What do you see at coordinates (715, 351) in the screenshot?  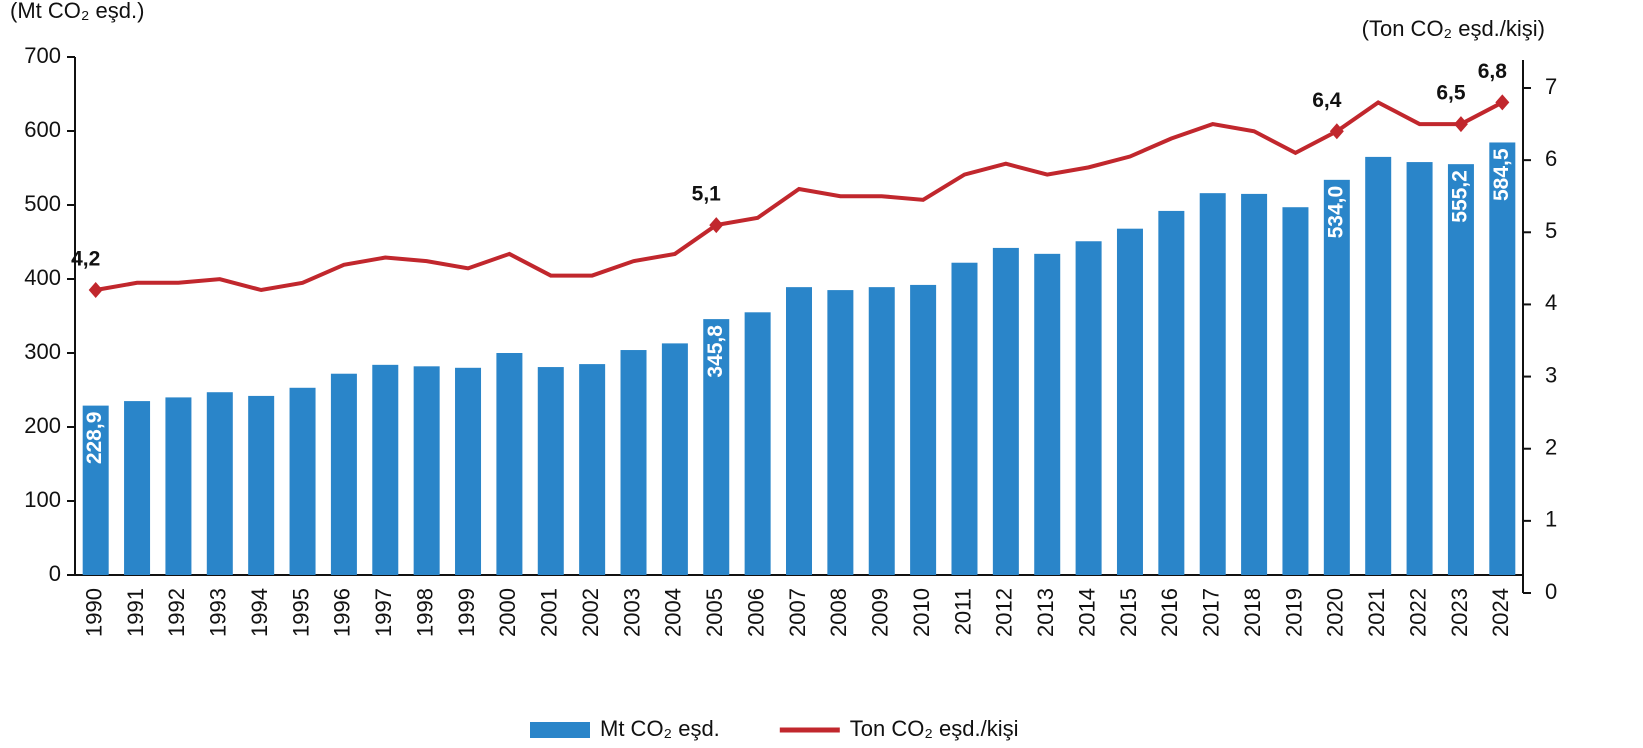 I see `bar-value-label: 345,8` at bounding box center [715, 351].